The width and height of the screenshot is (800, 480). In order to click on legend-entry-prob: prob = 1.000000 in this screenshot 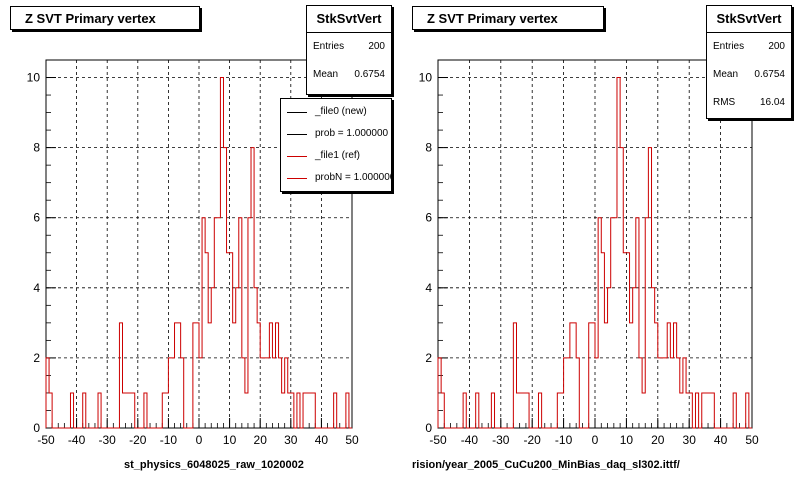, I will do `click(336, 134)`.